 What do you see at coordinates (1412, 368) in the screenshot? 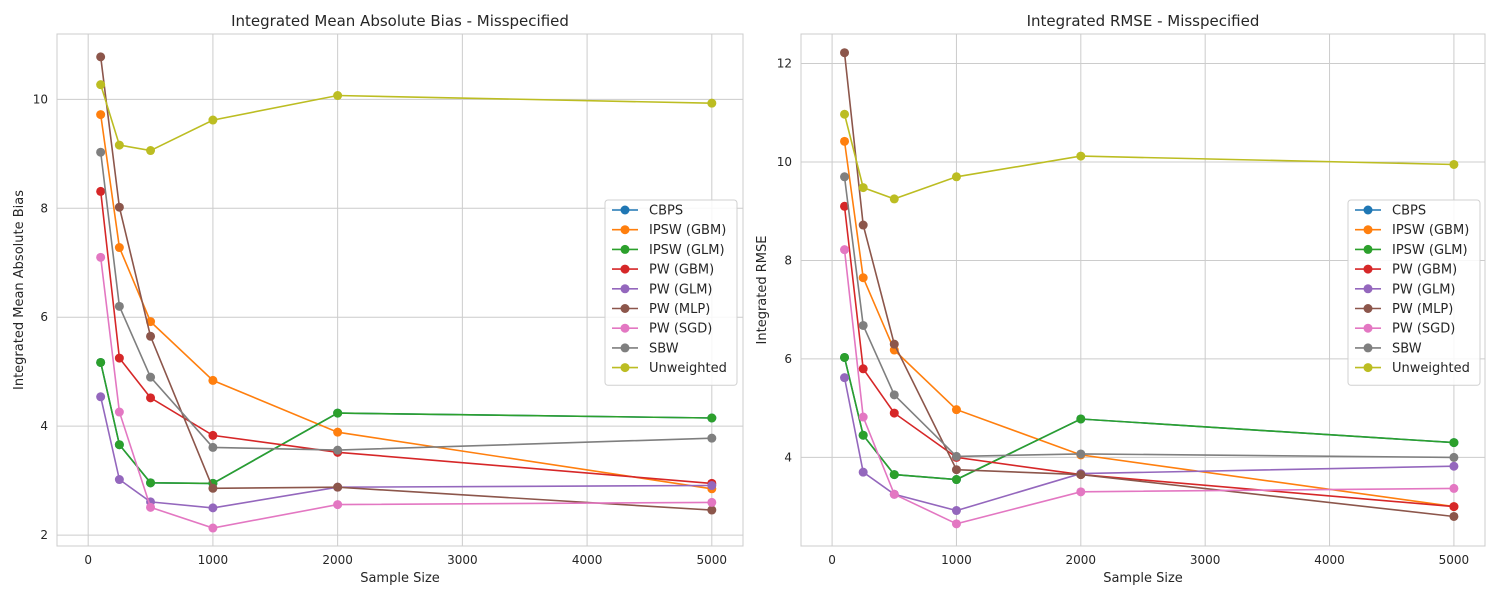
I see `legend-item-unweighted: Unweighted` at bounding box center [1412, 368].